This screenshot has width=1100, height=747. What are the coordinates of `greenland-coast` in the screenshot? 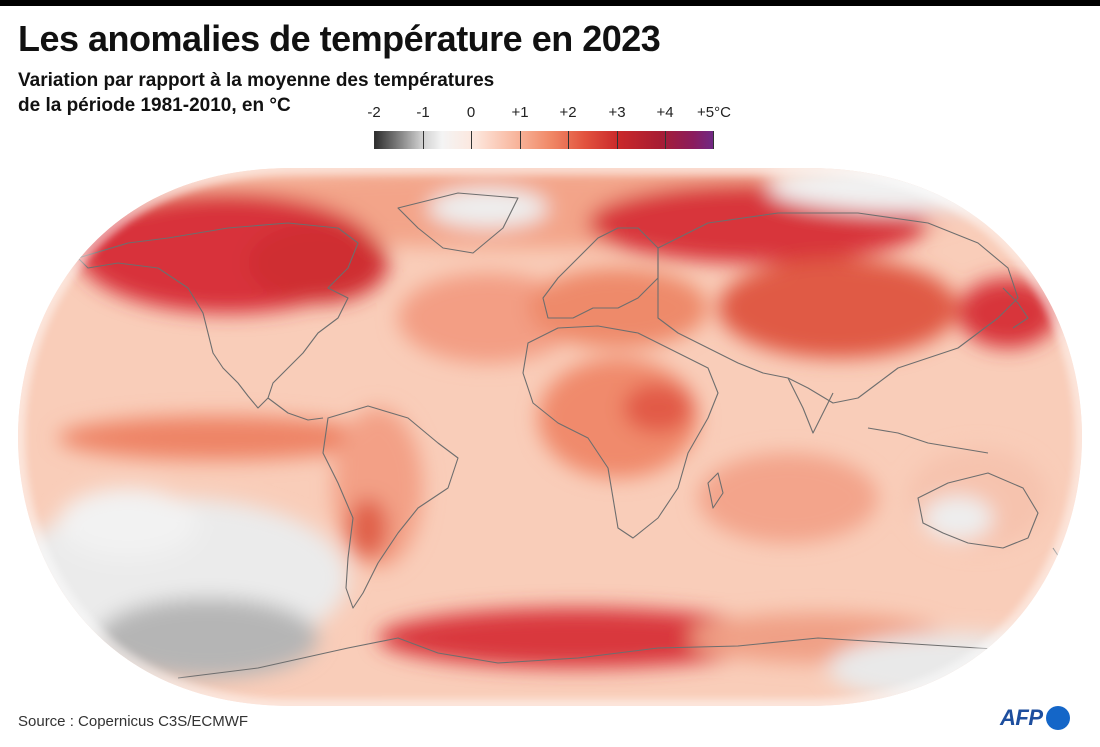 It's located at (458, 223).